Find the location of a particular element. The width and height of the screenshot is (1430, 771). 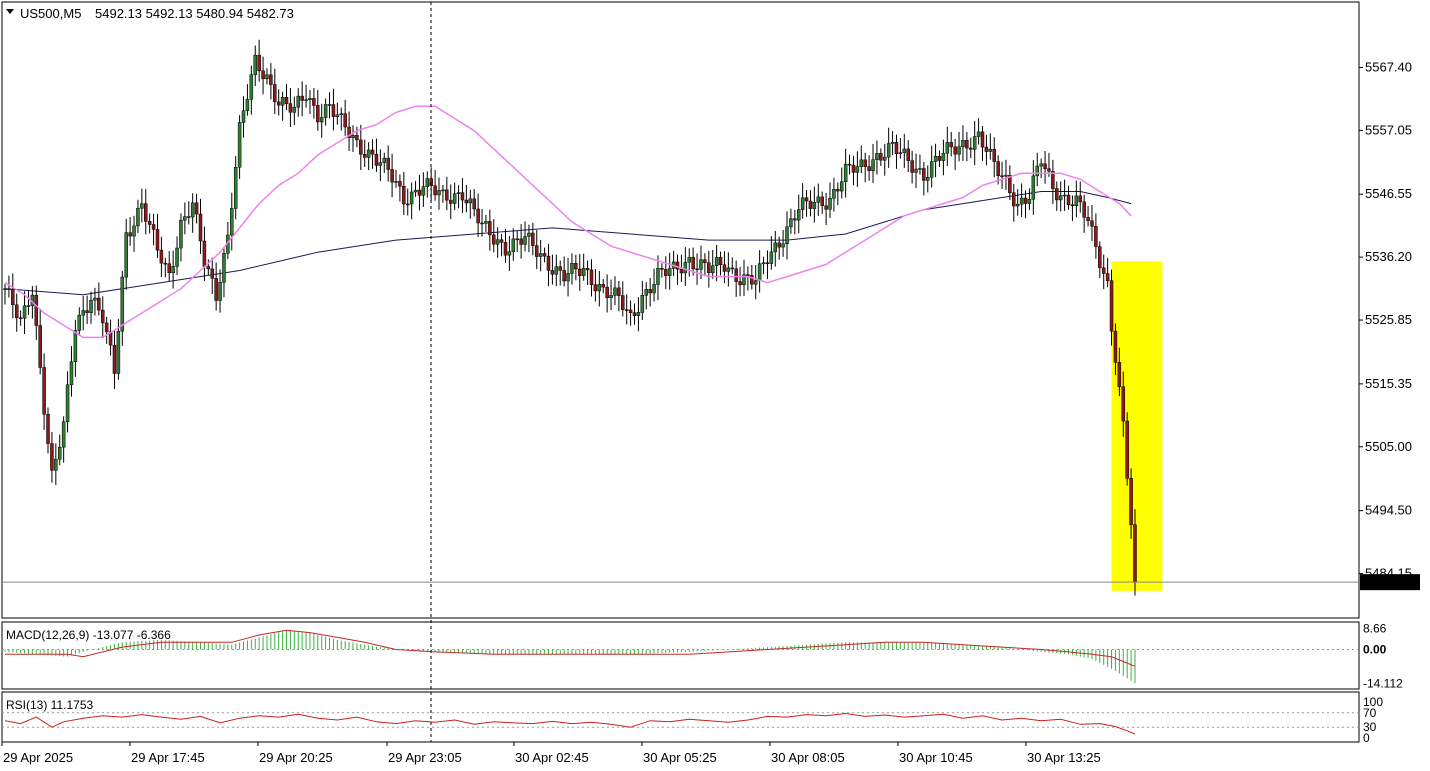

time-tick-label: 30 Apr 08:05 is located at coordinates (808, 757).